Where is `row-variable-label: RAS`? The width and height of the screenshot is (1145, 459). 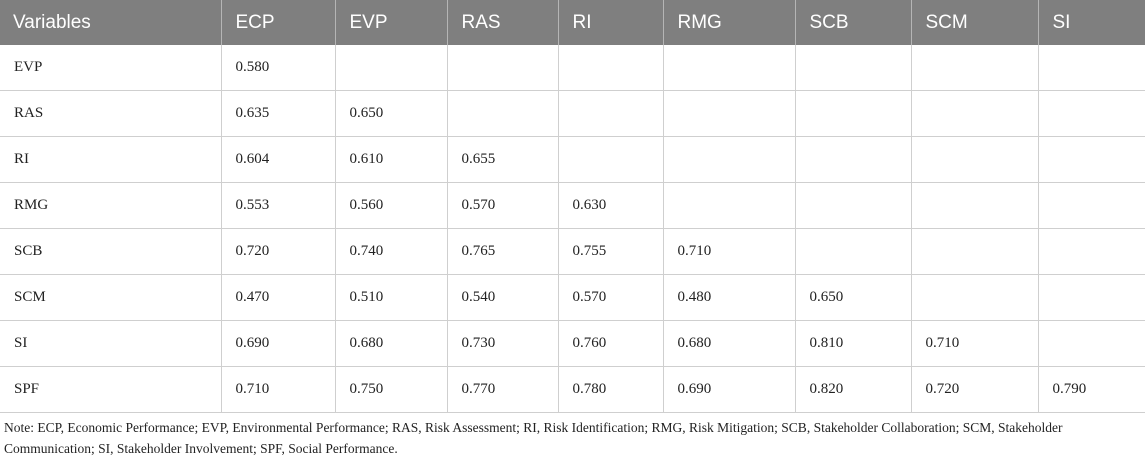
row-variable-label: RAS is located at coordinates (110, 114).